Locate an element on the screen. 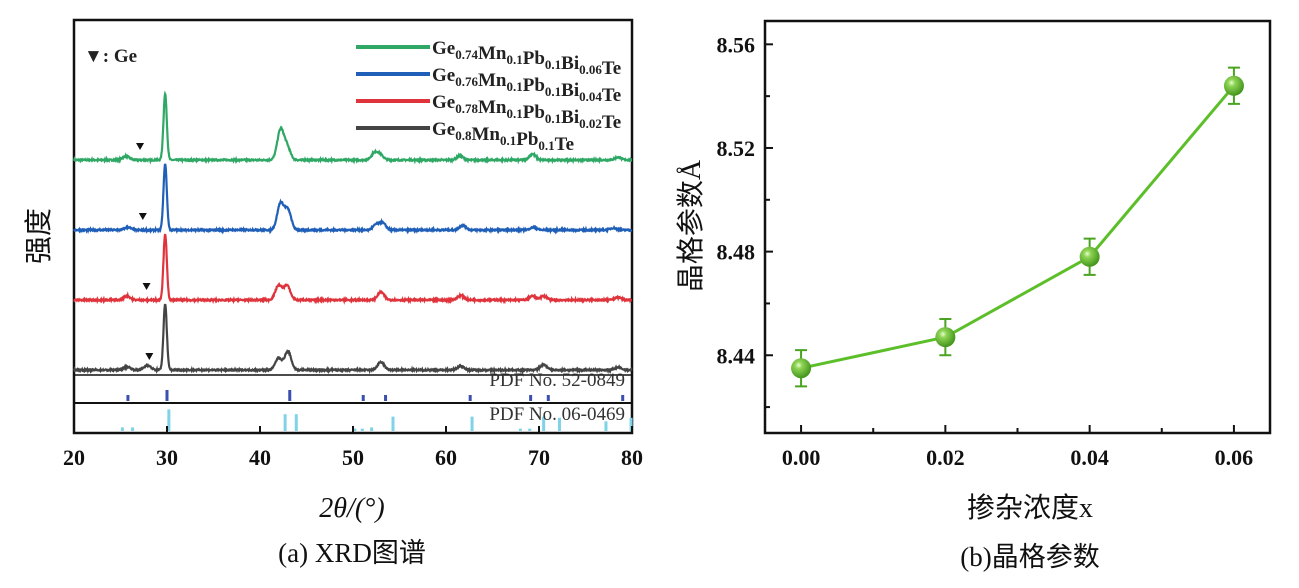  legend-label: Ge0.78Mn0.1Pb0.1Bi0.02Te is located at coordinates (526, 112).